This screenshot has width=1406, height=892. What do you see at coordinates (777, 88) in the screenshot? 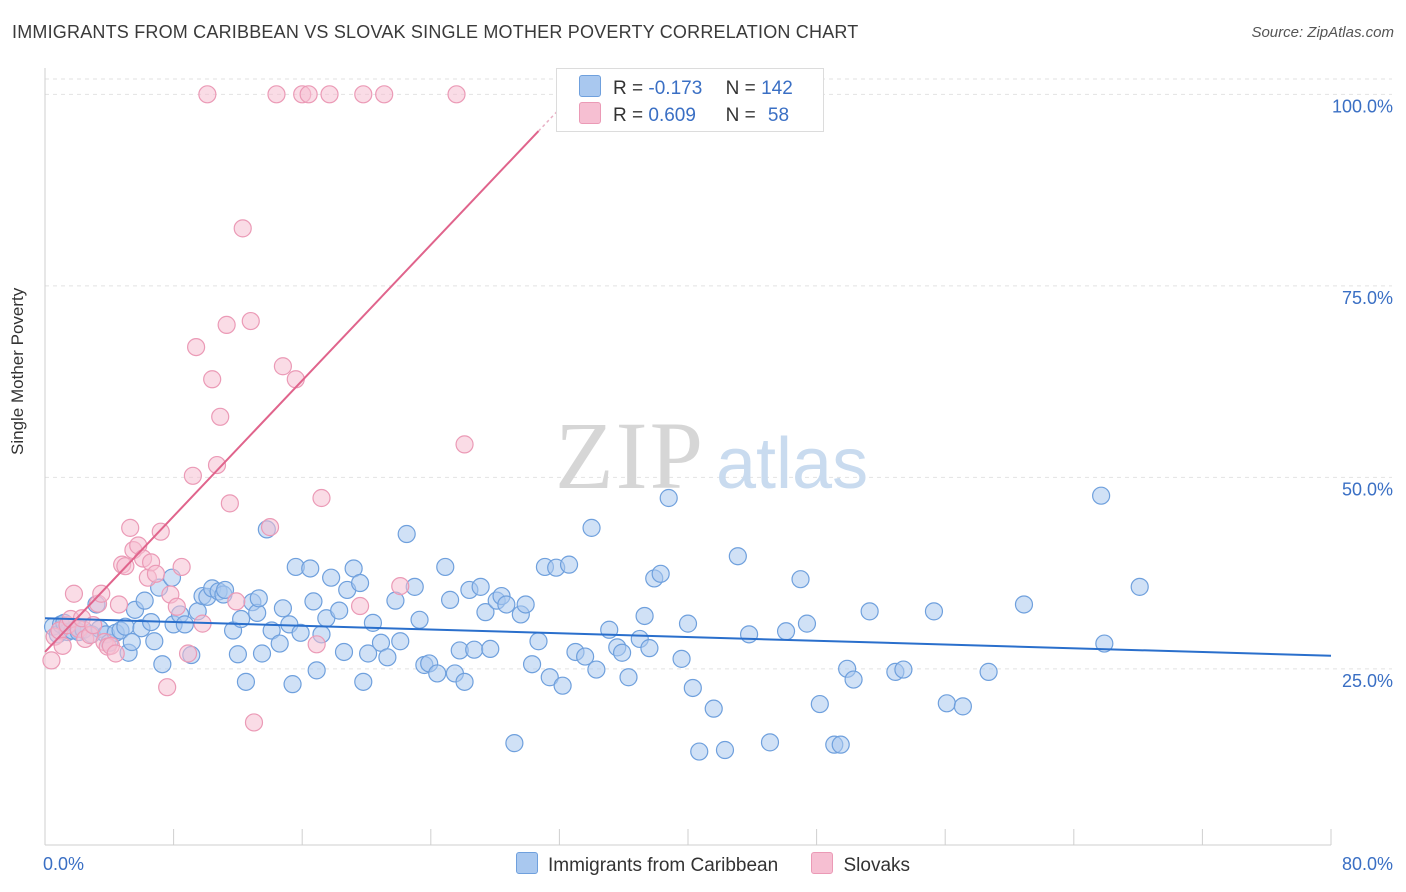
I see `legend-n-value: 142` at bounding box center [777, 88].